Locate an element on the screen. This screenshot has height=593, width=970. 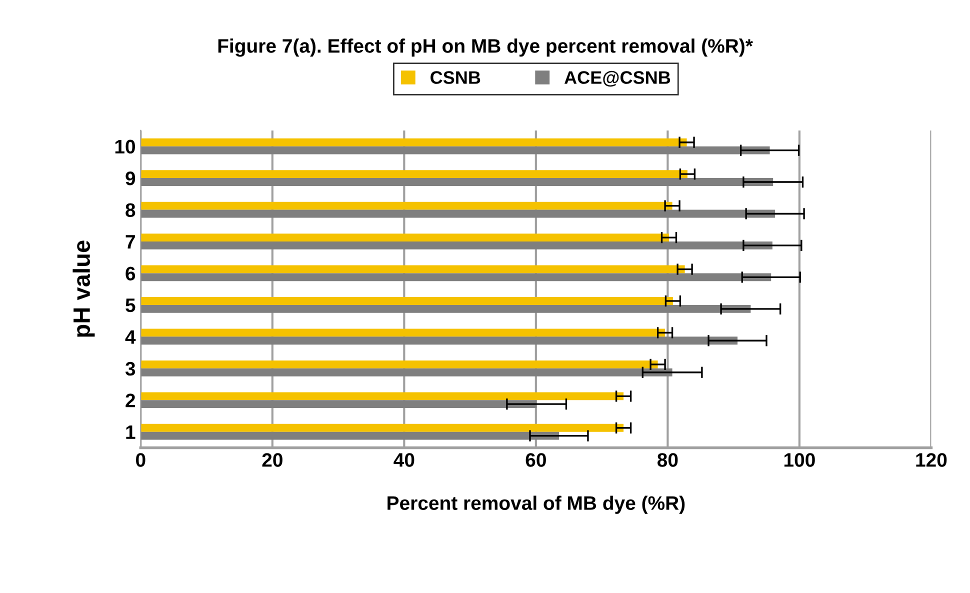
x-tick-label: 100 is located at coordinates (799, 460).